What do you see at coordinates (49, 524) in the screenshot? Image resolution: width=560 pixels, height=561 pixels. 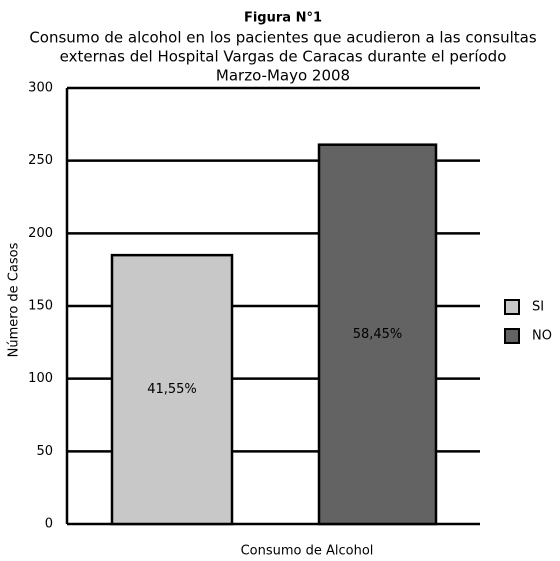 I see `y-tick-label: 0` at bounding box center [49, 524].